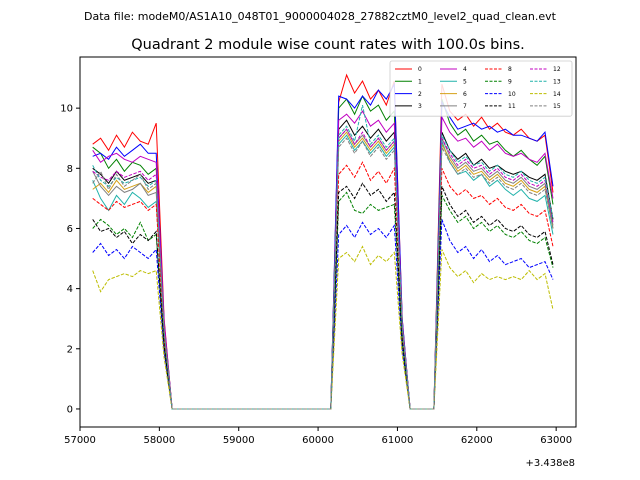  I want to click on legend-label-3: 3, so click(420, 106).